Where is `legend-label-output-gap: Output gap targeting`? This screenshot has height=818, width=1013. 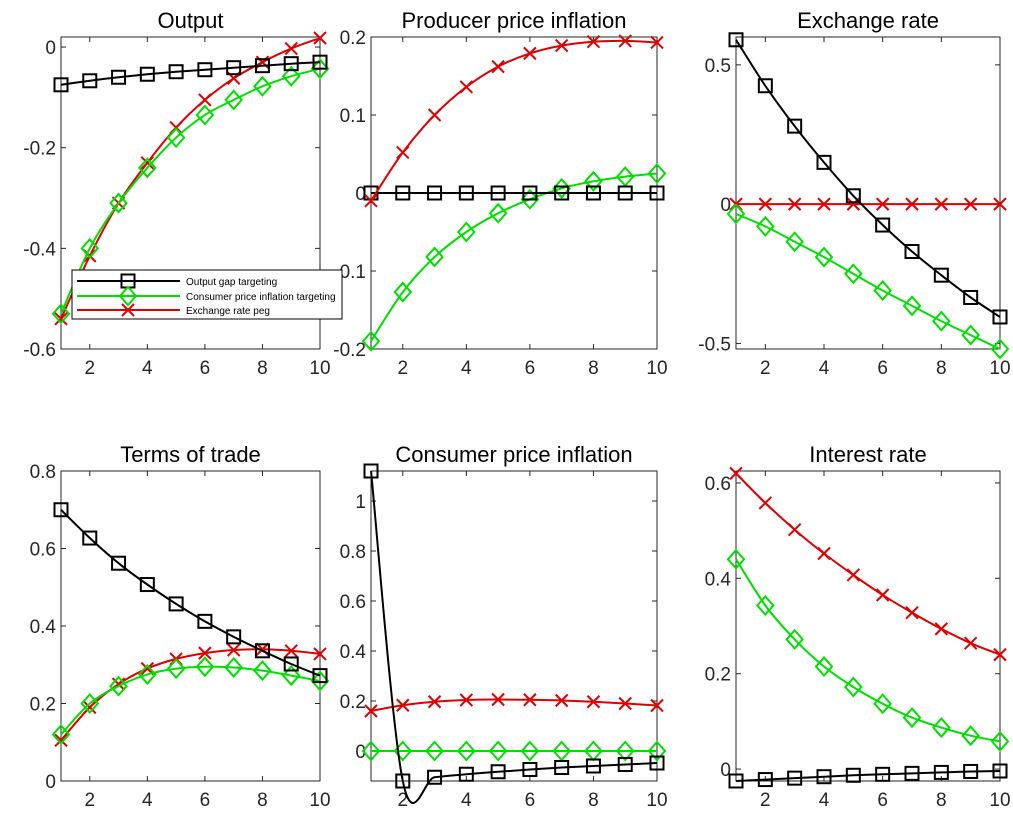
legend-label-output-gap: Output gap targeting is located at coordinates (231, 282).